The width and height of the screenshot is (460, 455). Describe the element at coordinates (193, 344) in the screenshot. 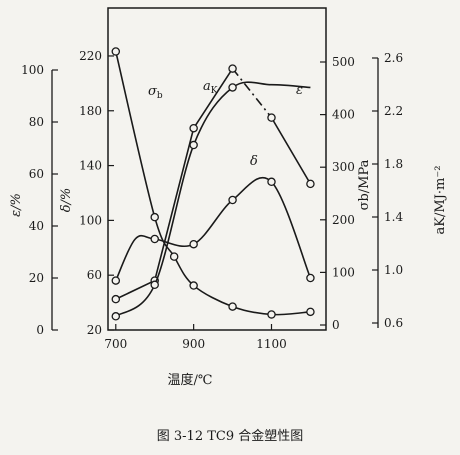

I see `x-tick-label-900: 900` at that location.